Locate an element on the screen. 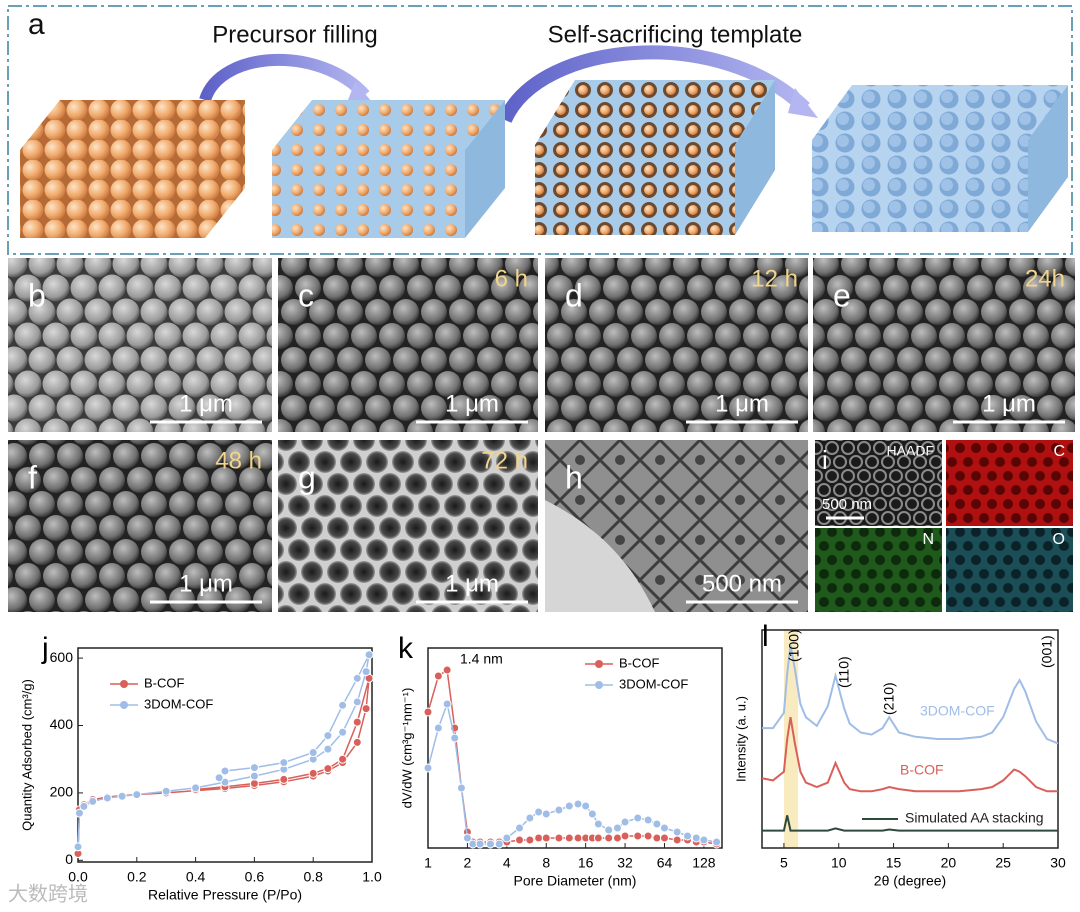 Image resolution: width=1080 pixels, height=912 pixels. time-label: 24h is located at coordinates (1045, 278).